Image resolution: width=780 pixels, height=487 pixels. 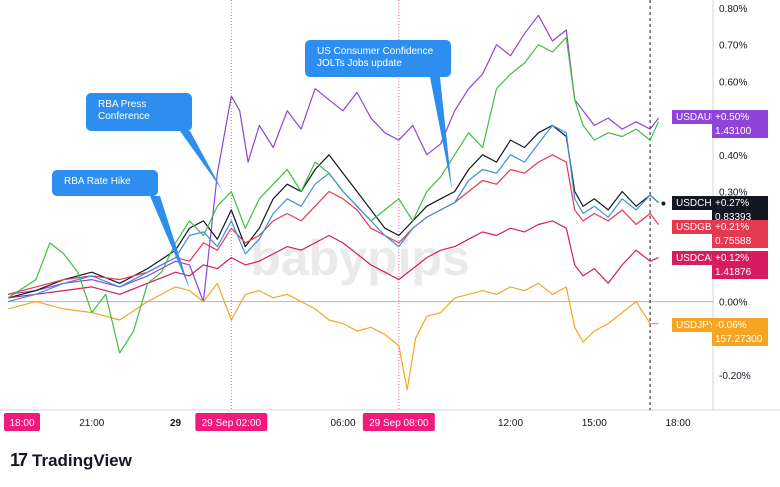 I want to click on tag-name-usdaud: USDAUD, so click(x=697, y=117).